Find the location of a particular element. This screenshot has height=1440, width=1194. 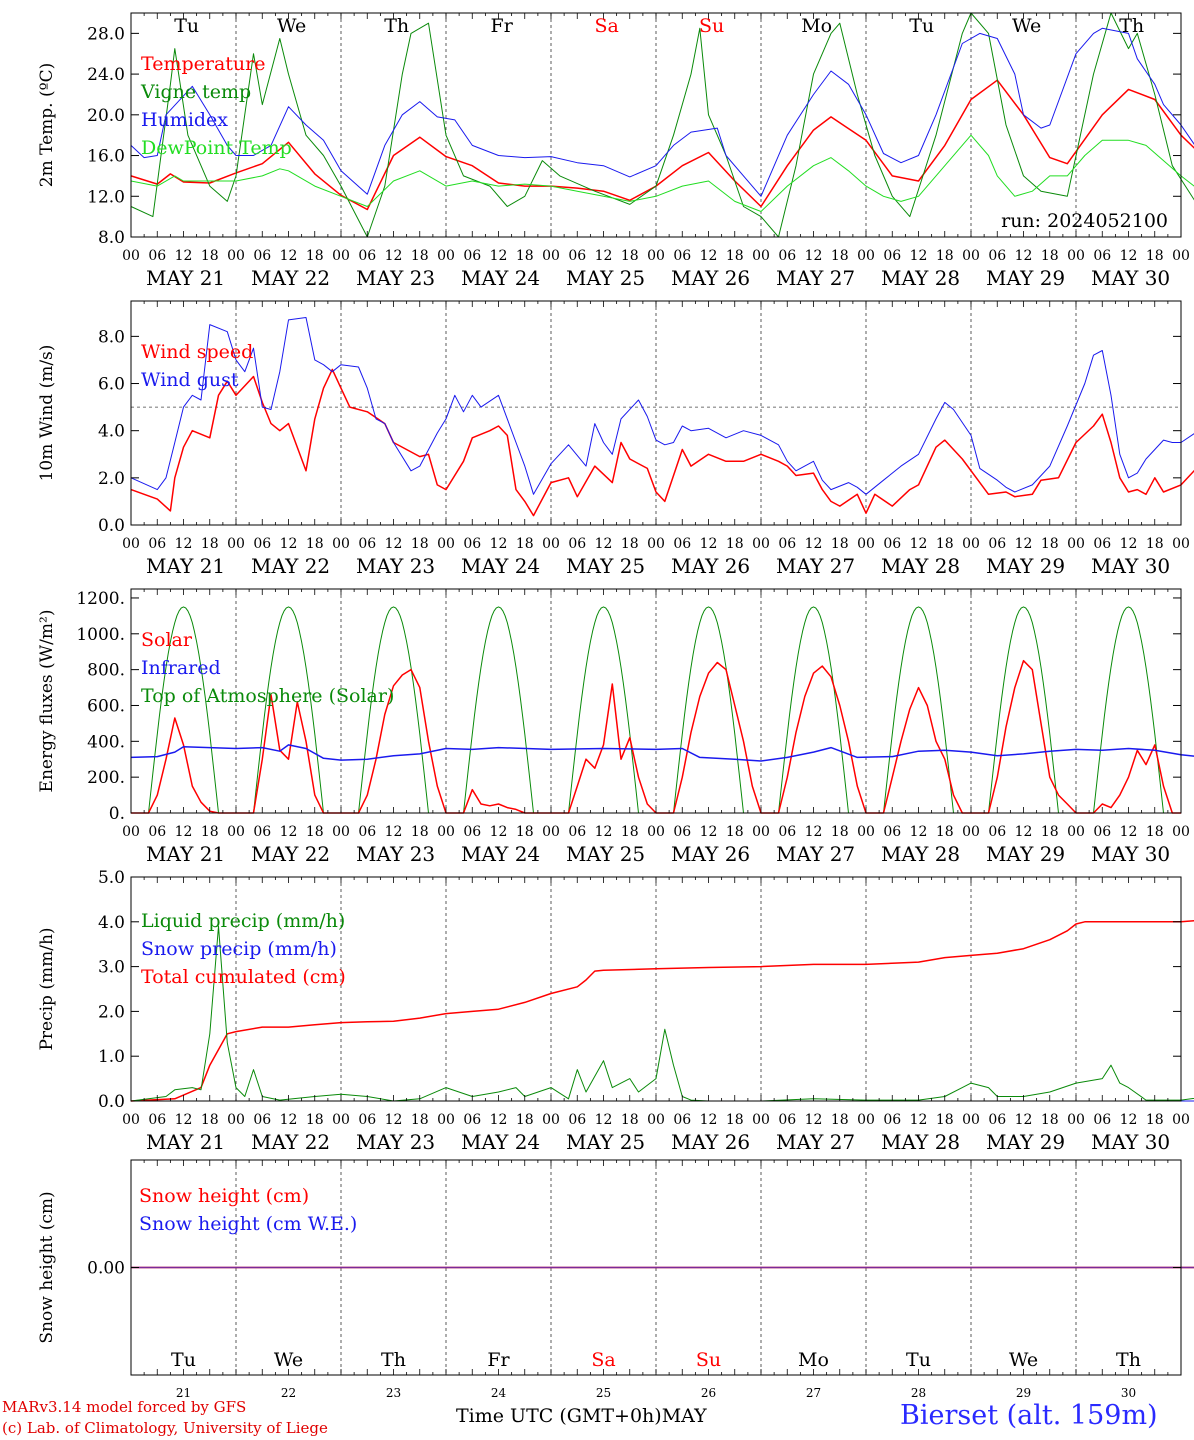

station-label: Bierset (alt. 159m) is located at coordinates (1029, 1415).